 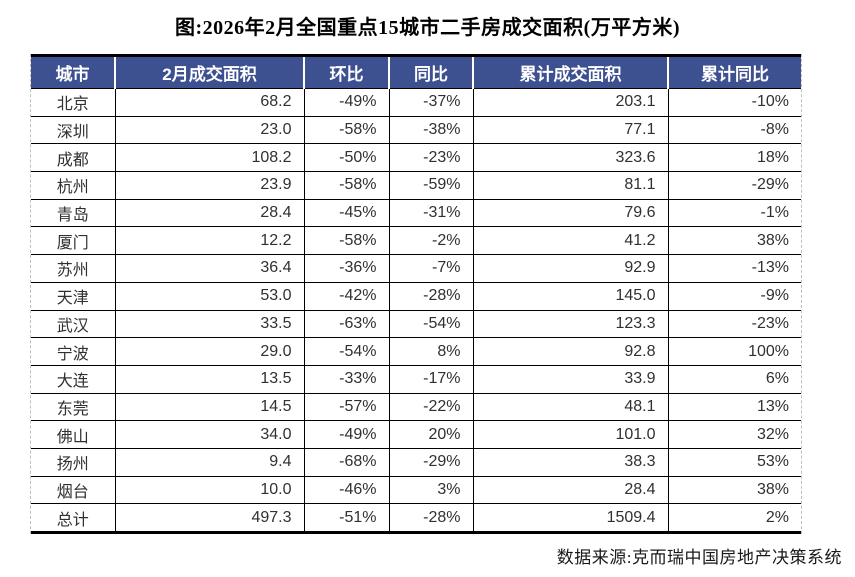 I want to click on figure-title: 图:2026年2月全国重点15城市二手房成交面积(万平方米), so click(x=427, y=28).